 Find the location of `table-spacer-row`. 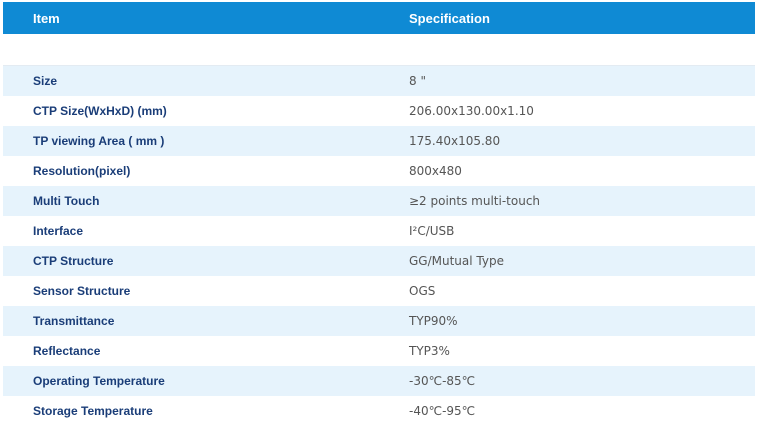

table-spacer-row is located at coordinates (379, 50).